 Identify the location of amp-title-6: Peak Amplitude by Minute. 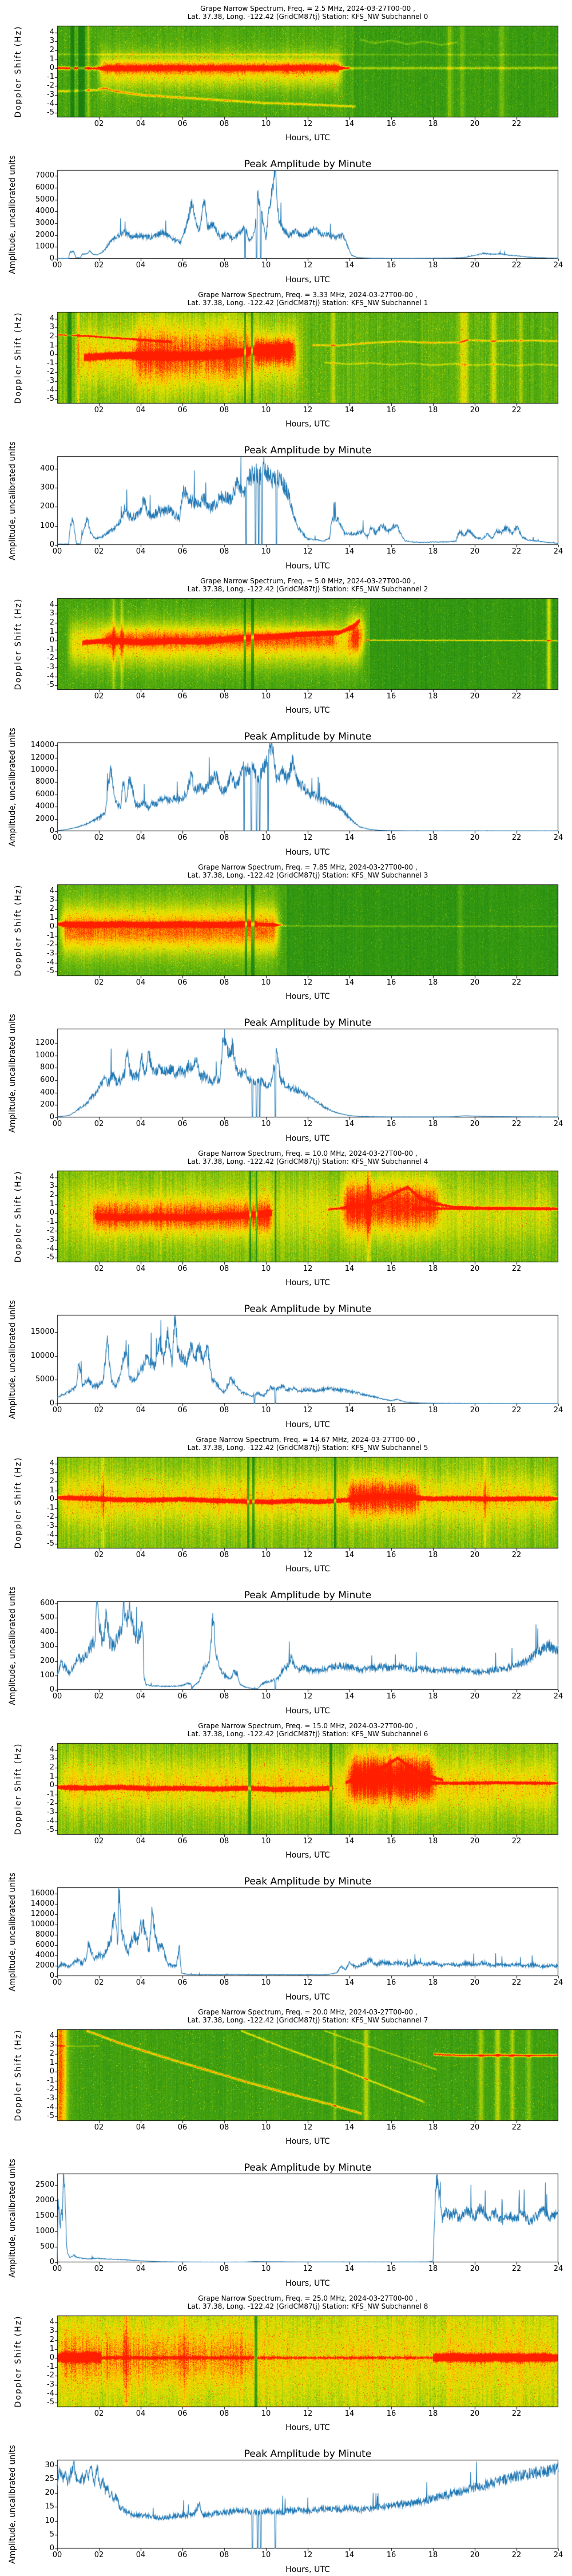
(308, 1881).